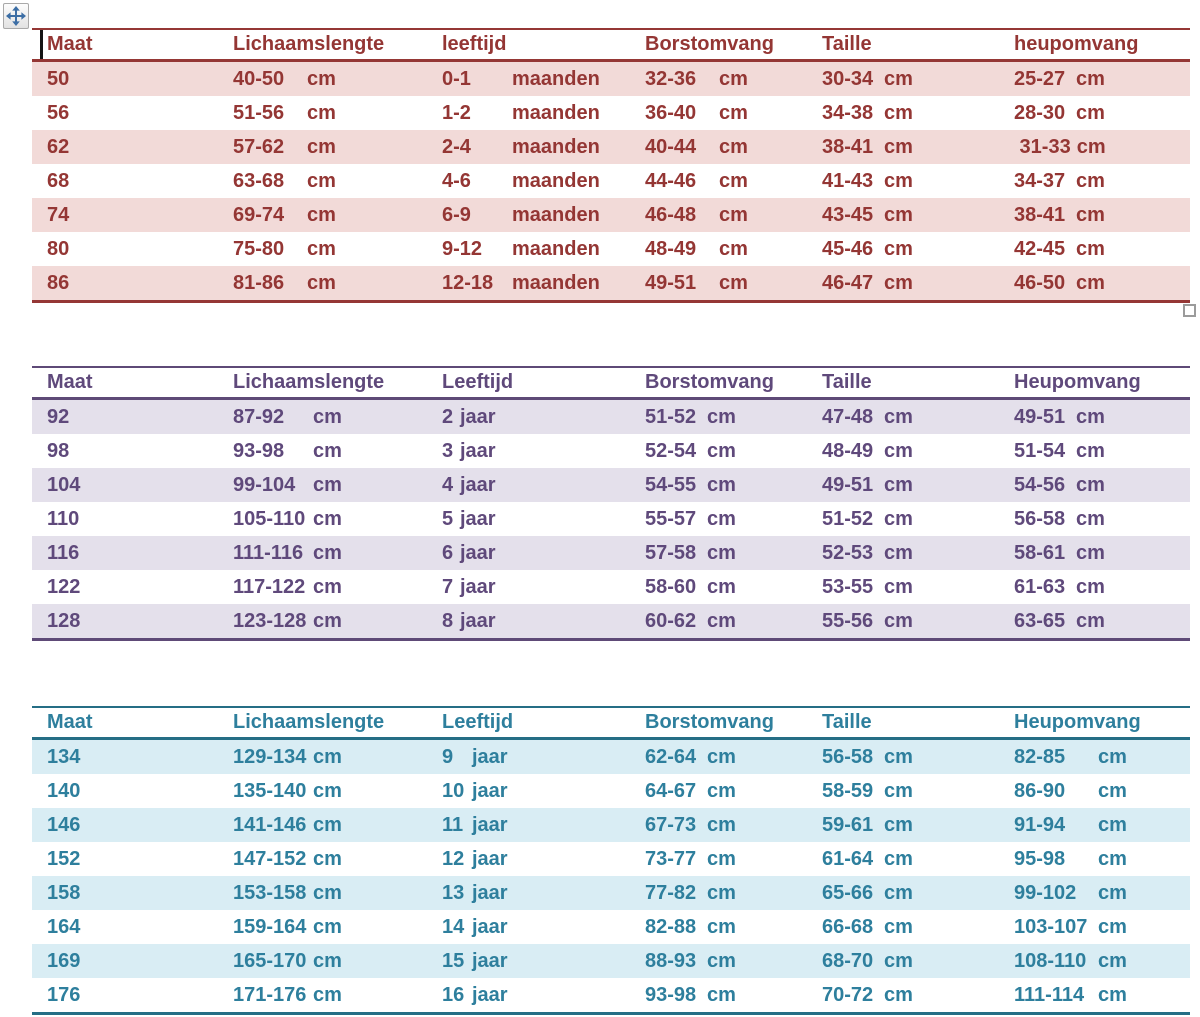 The width and height of the screenshot is (1200, 1017). What do you see at coordinates (543, 791) in the screenshot?
I see `cell-leeftijd: 10 jaar` at bounding box center [543, 791].